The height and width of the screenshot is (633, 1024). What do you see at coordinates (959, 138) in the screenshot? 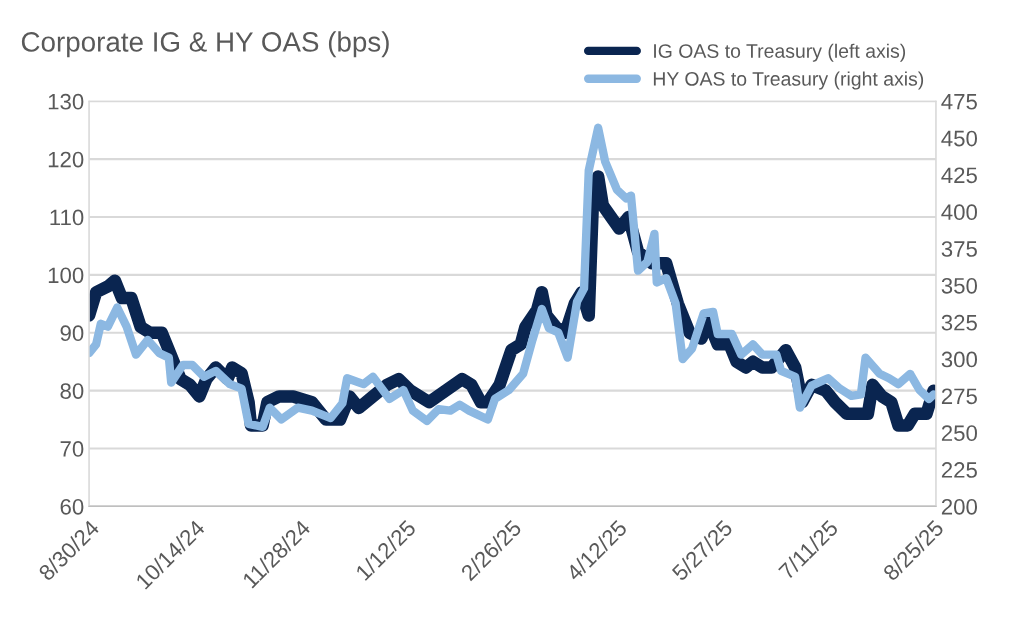
I see `y2-tick-label: 450` at bounding box center [959, 138].